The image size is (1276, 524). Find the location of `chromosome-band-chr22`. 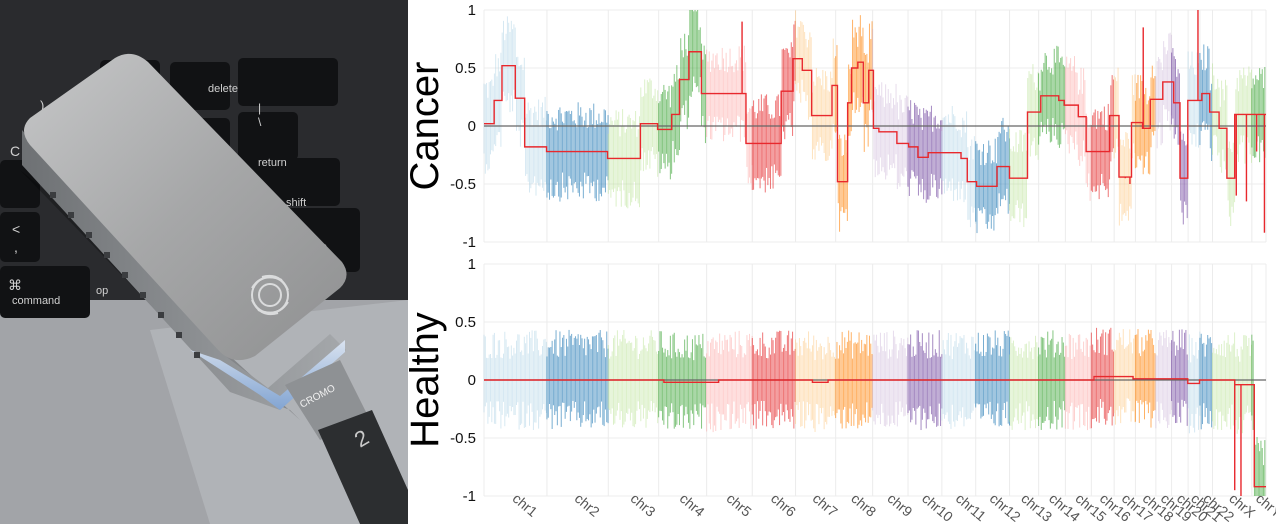

chromosome-band-chr22 is located at coordinates (1206, 381).